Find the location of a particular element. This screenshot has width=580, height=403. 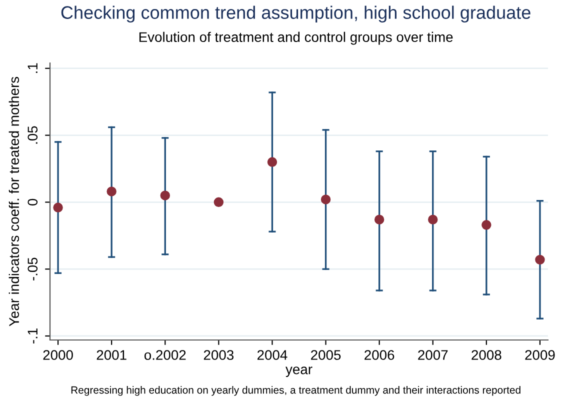

y-tick-label: 0 is located at coordinates (33, 202).